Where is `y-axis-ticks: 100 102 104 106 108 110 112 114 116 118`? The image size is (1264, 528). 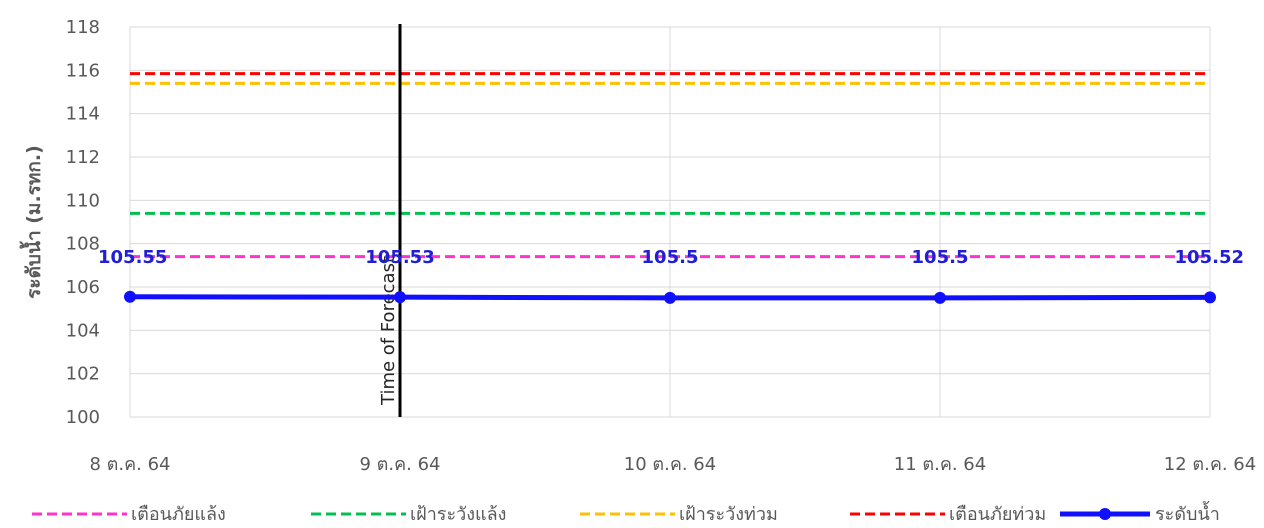 y-axis-ticks: 100 102 104 106 108 110 112 114 116 118 is located at coordinates (83, 222).